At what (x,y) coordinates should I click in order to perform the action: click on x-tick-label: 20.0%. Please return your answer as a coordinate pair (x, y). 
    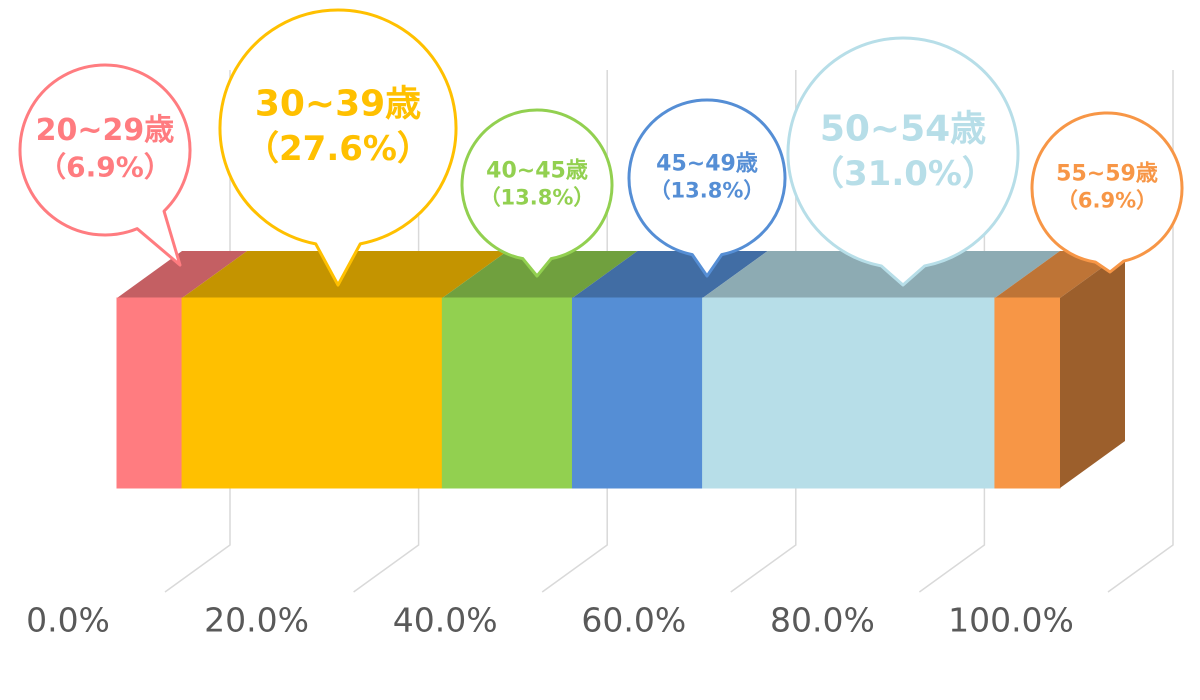
    Looking at the image, I should click on (256, 620).